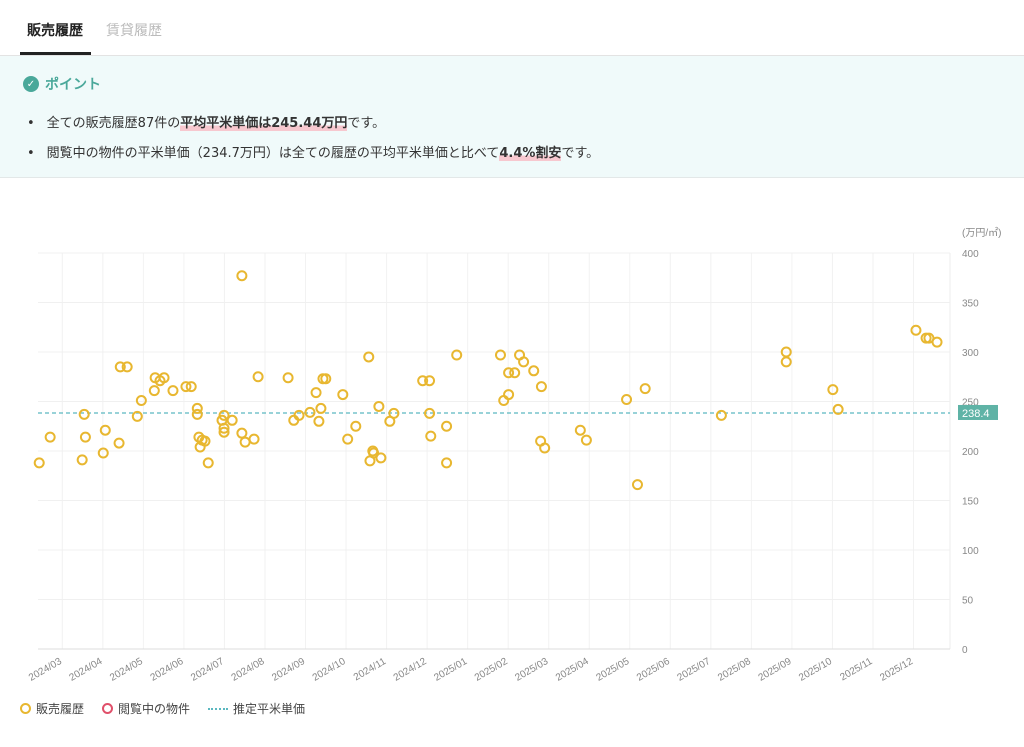  Describe the element at coordinates (981, 233) in the screenshot. I see `y-axis-unit: (万円/㎡)` at that location.